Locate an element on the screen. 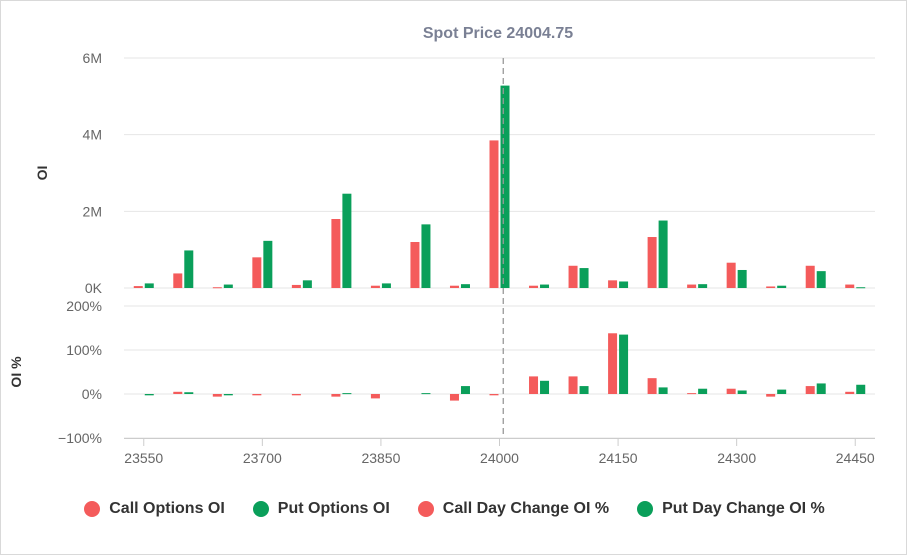 This screenshot has width=907, height=555. y-tick-label: 0K is located at coordinates (94, 288).